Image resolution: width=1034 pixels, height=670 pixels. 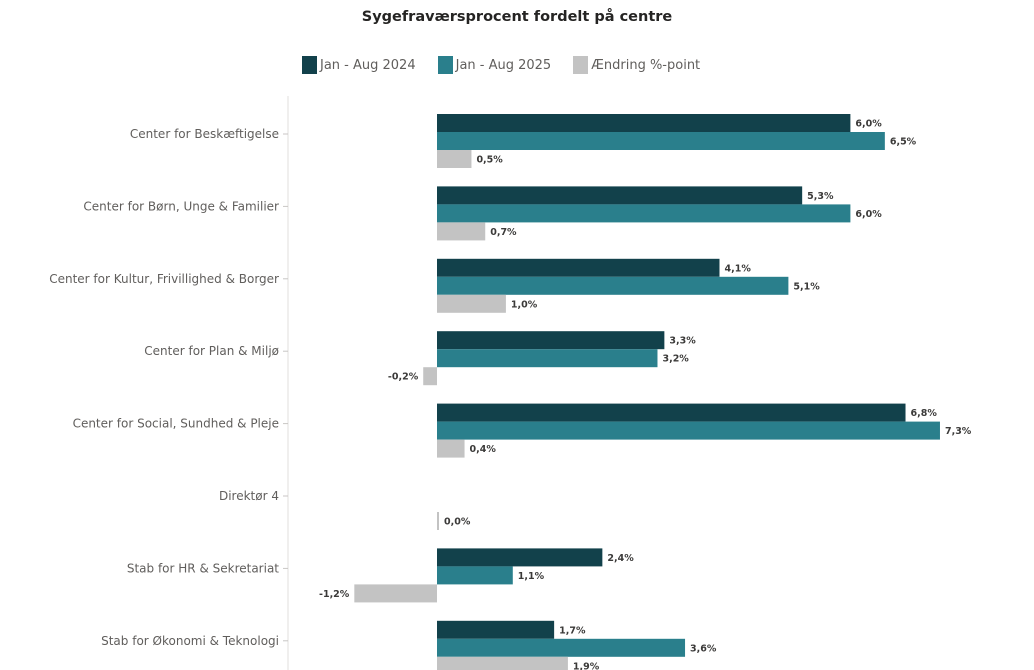 I want to click on legend-label-change: Ændring %-point, so click(x=646, y=65).